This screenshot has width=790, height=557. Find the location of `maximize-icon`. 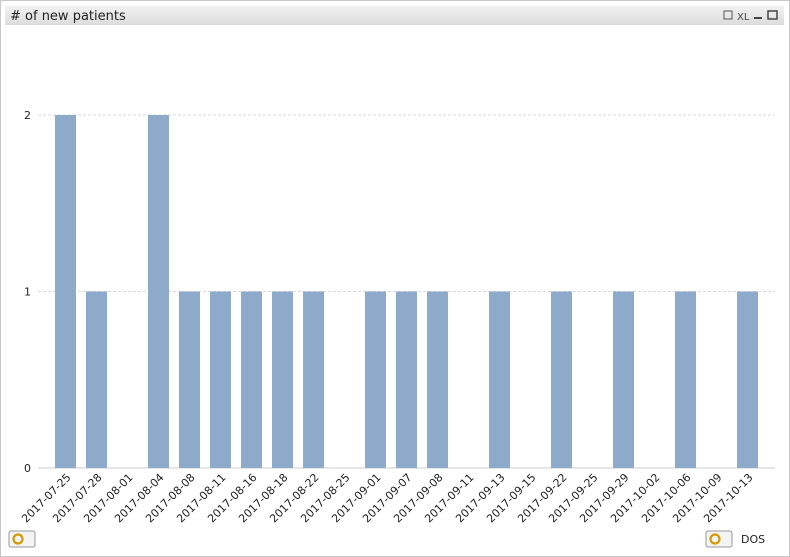

maximize-icon is located at coordinates (772, 15).